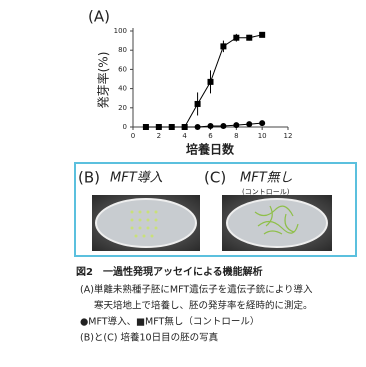  Describe the element at coordinates (120, 31) in the screenshot. I see `y-tick-label: 100` at that location.